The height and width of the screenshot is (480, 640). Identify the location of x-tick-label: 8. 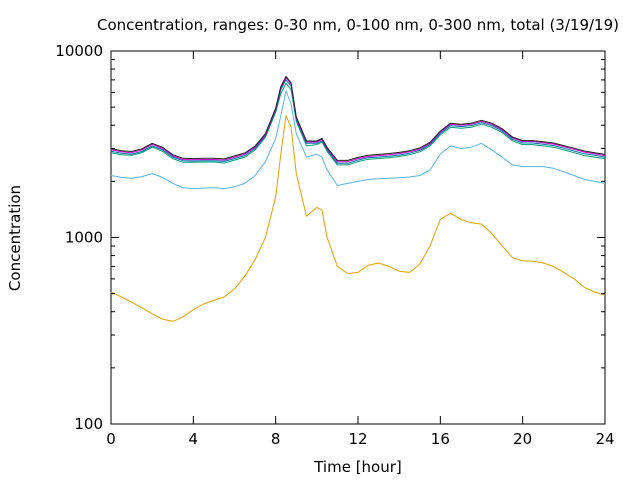
(276, 439).